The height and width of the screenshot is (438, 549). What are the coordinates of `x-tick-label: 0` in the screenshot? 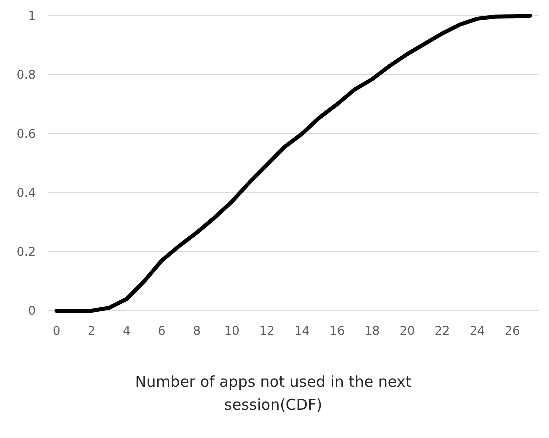 It's located at (56, 331).